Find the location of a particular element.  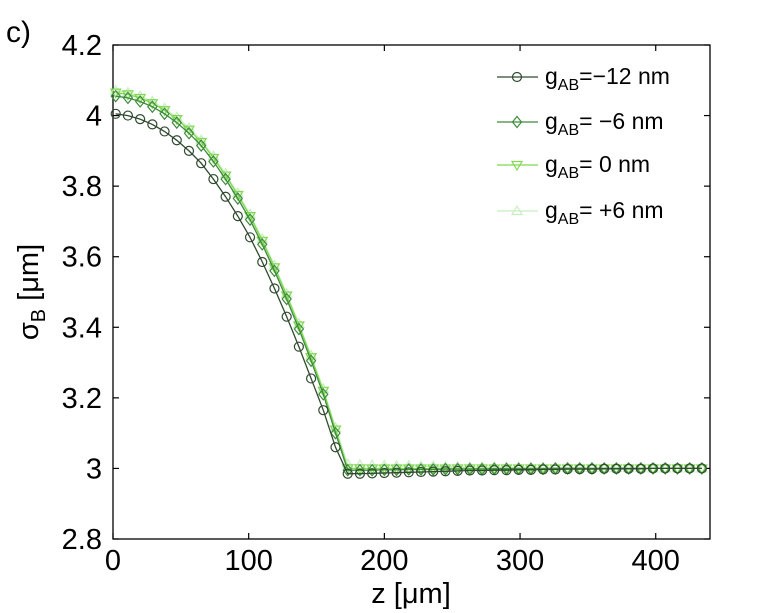

legend-label: gAB= −6 nm is located at coordinates (604, 123).